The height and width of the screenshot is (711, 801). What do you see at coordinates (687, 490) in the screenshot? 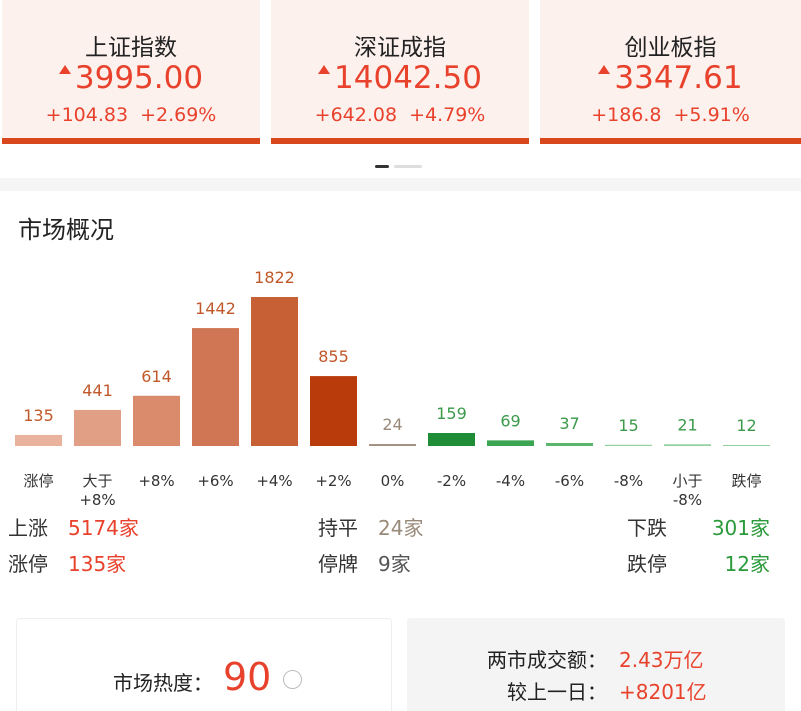
I see `category-label: 小于 -8%` at bounding box center [687, 490].